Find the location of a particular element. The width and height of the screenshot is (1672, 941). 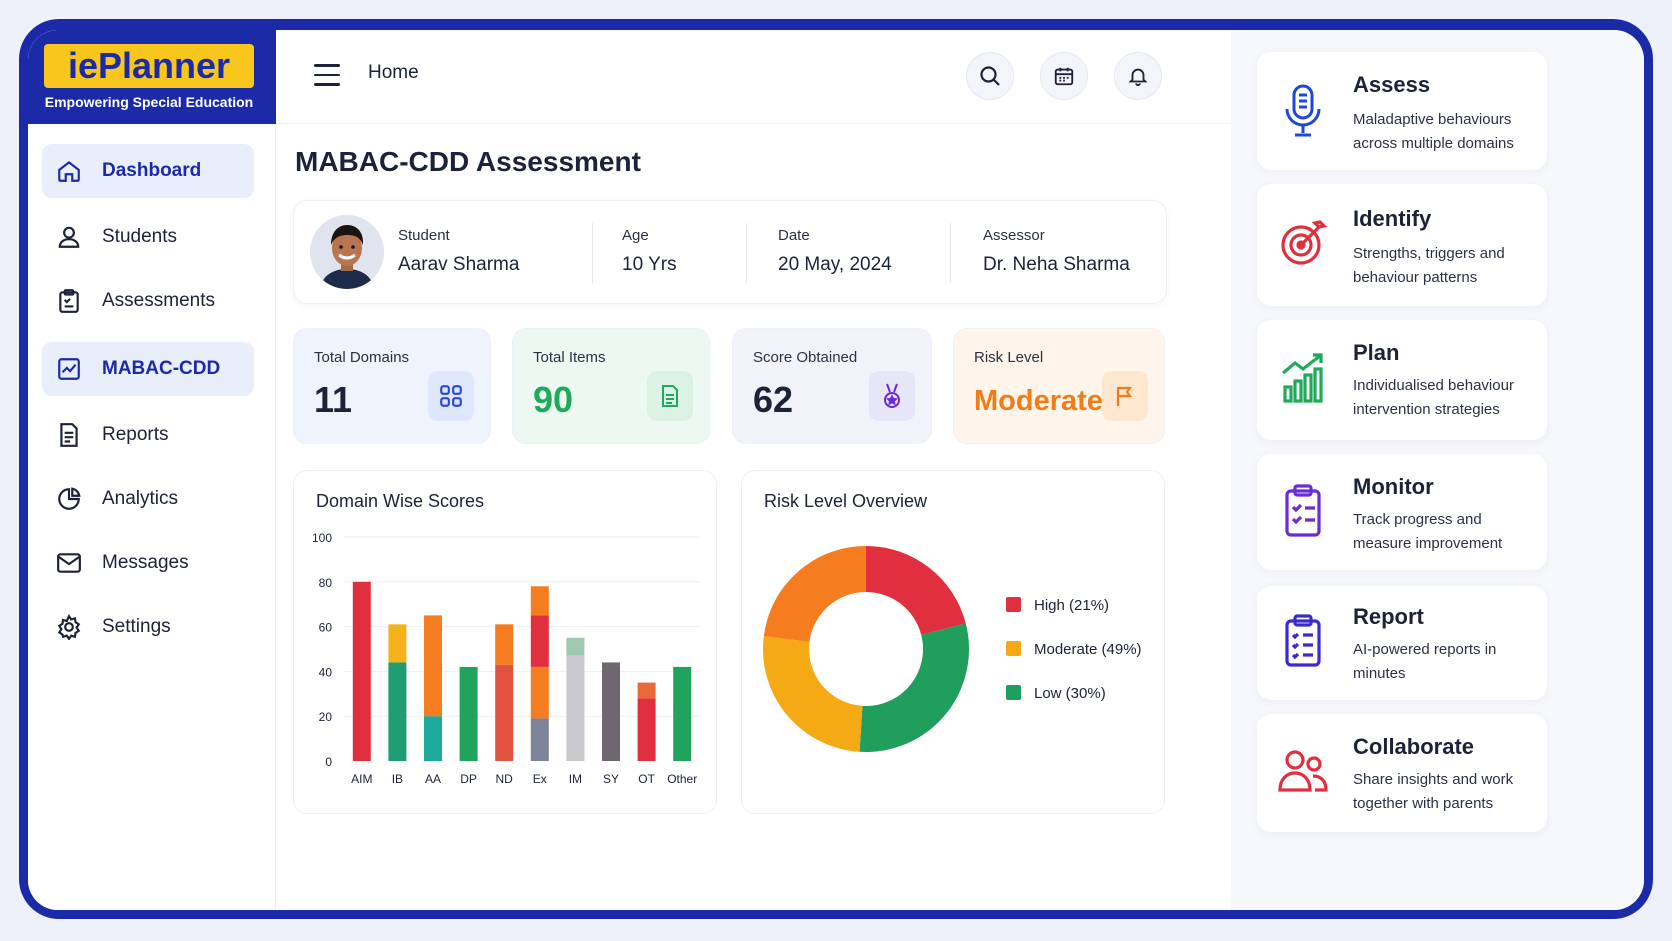

notification-button is located at coordinates (1138, 76).